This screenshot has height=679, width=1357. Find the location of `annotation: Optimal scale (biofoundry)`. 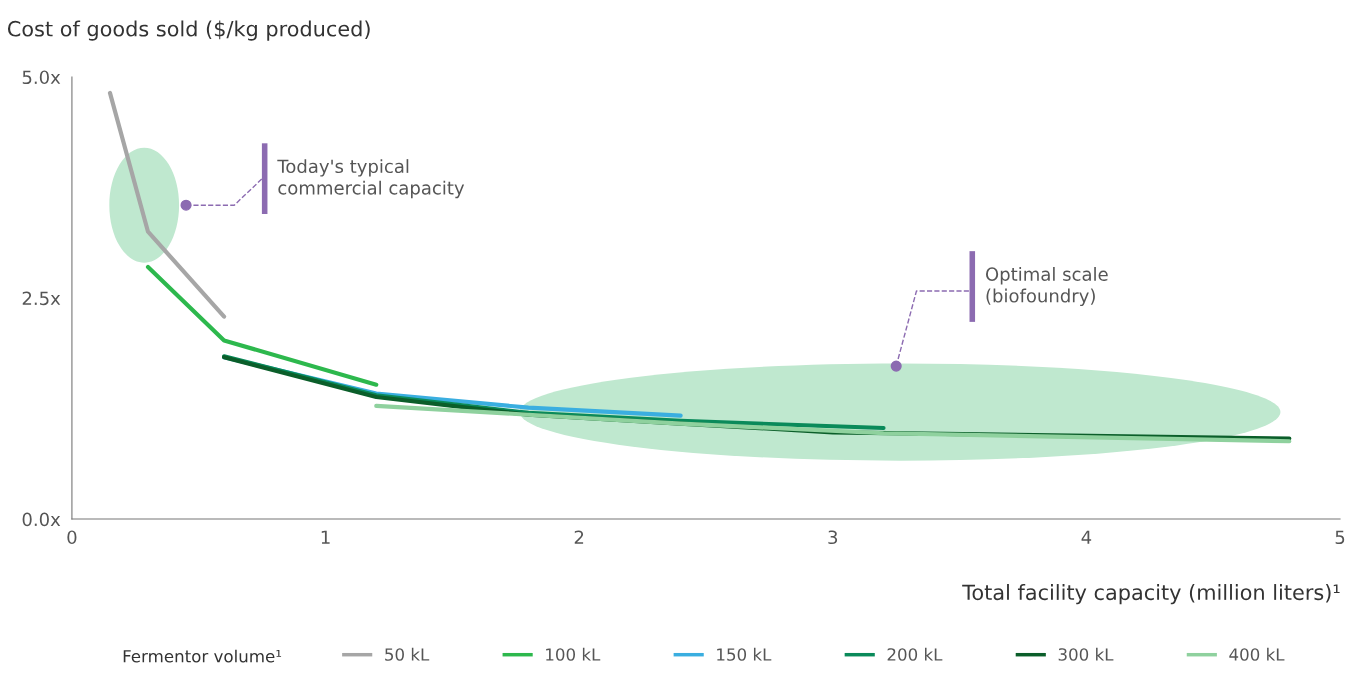

annotation: Optimal scale (biofoundry) is located at coordinates (1046, 286).